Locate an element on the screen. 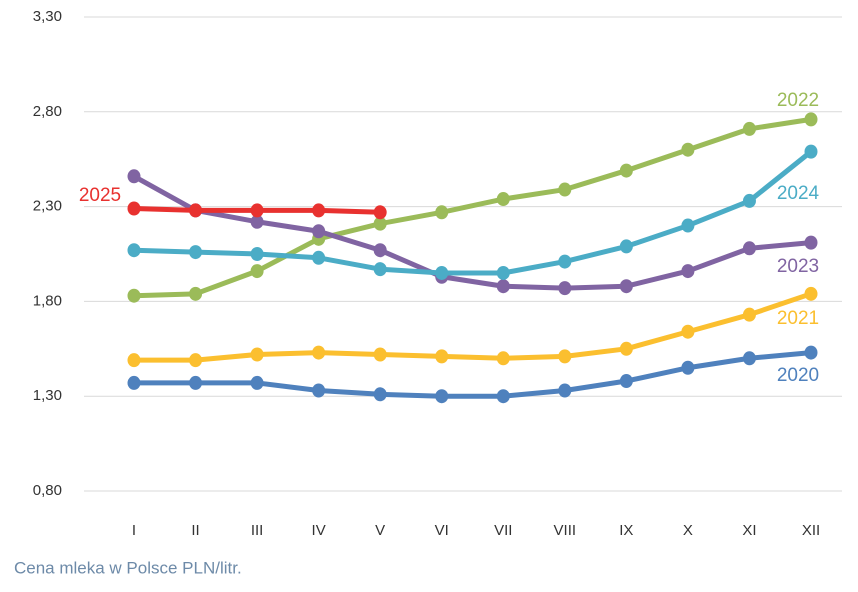 Image resolution: width=858 pixels, height=592 pixels. series-label: 2023 is located at coordinates (798, 266).